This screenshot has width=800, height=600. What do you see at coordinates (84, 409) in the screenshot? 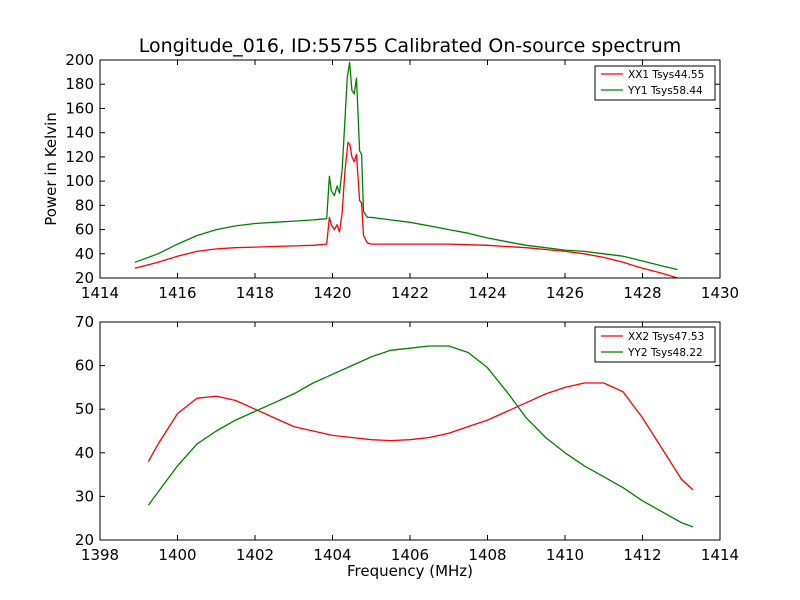
I see `y-tick-label: 50` at bounding box center [84, 409].